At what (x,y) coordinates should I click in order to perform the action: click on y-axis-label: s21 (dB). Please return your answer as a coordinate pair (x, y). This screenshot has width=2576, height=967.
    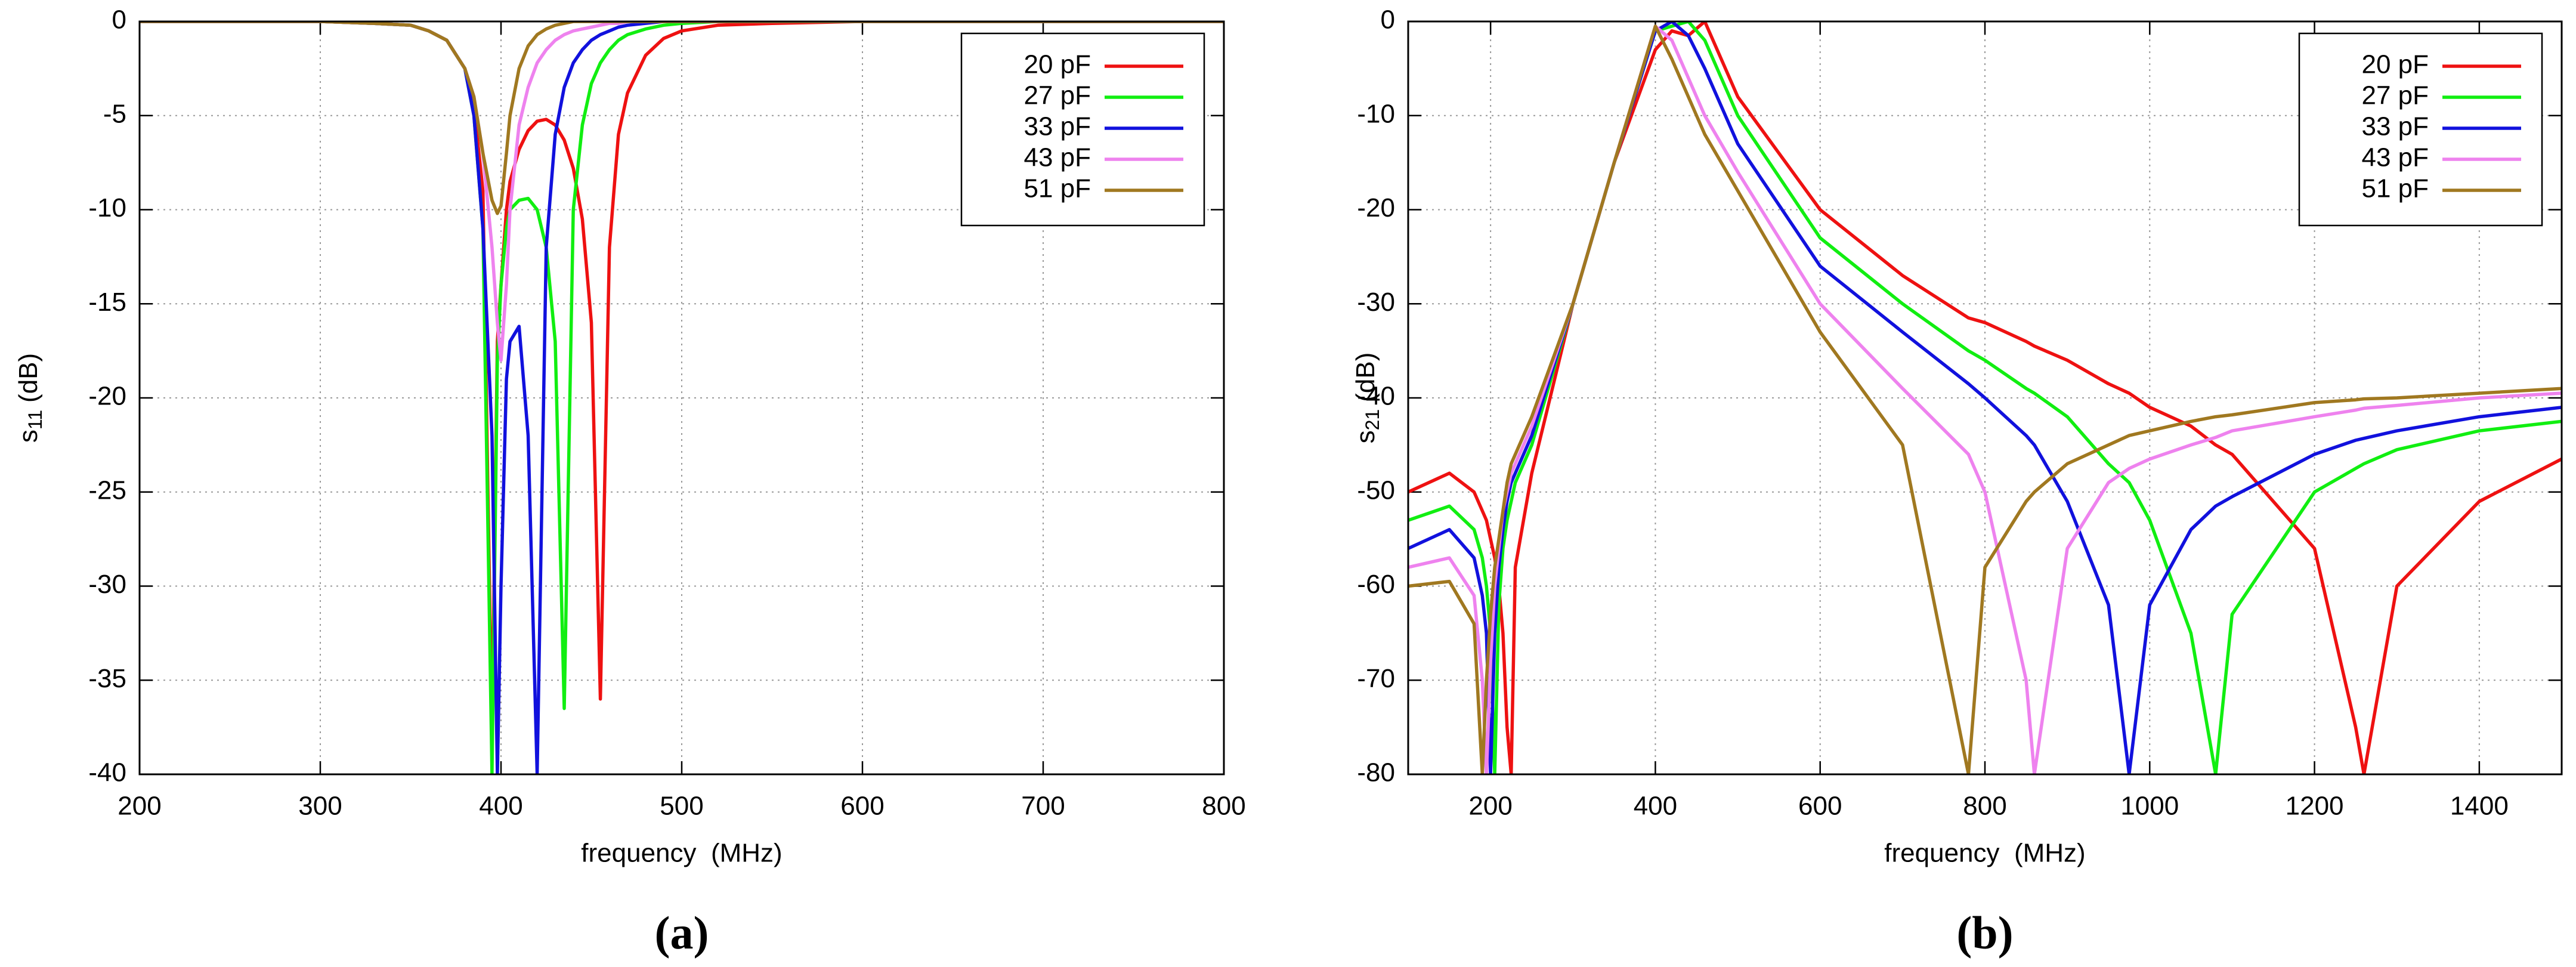
    Looking at the image, I should click on (1367, 398).